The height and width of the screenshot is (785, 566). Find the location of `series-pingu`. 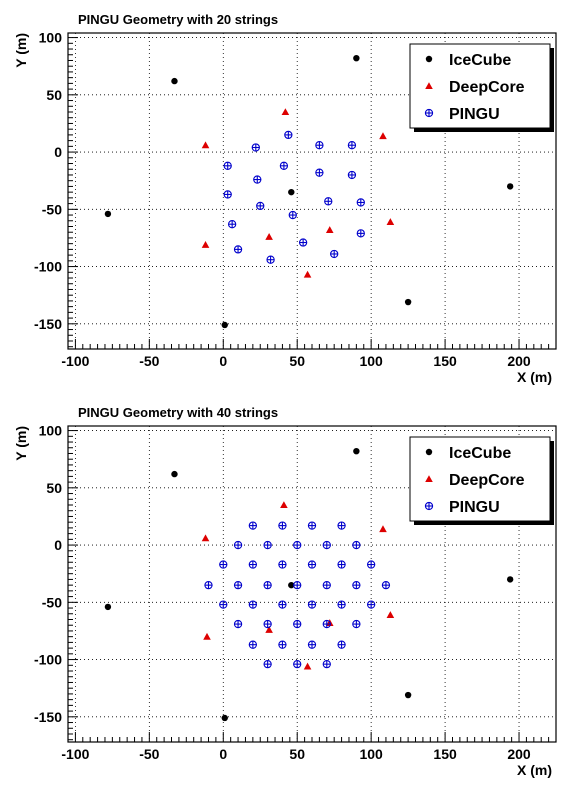

series-pingu is located at coordinates (297, 595).